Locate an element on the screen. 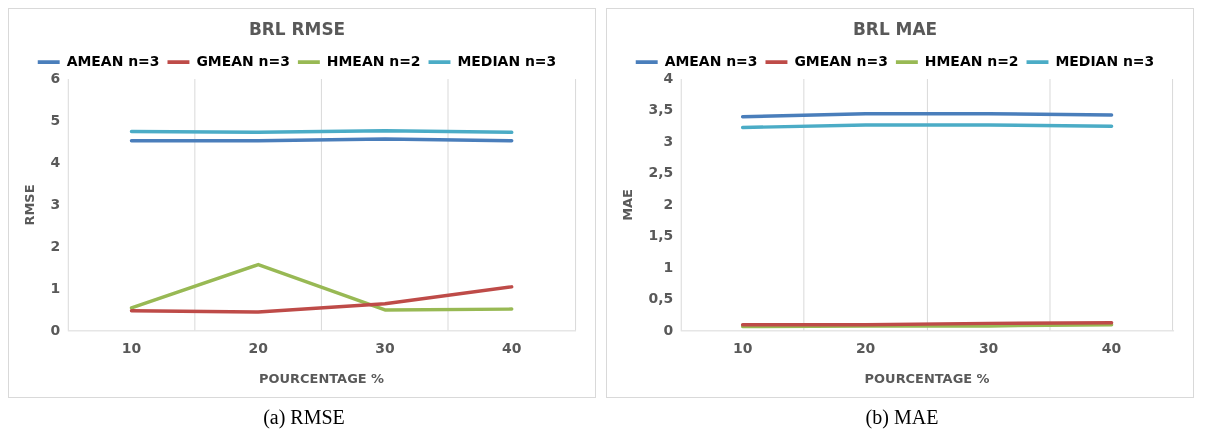 This screenshot has width=1206, height=446. chart-title: BRL RMSE is located at coordinates (297, 29).